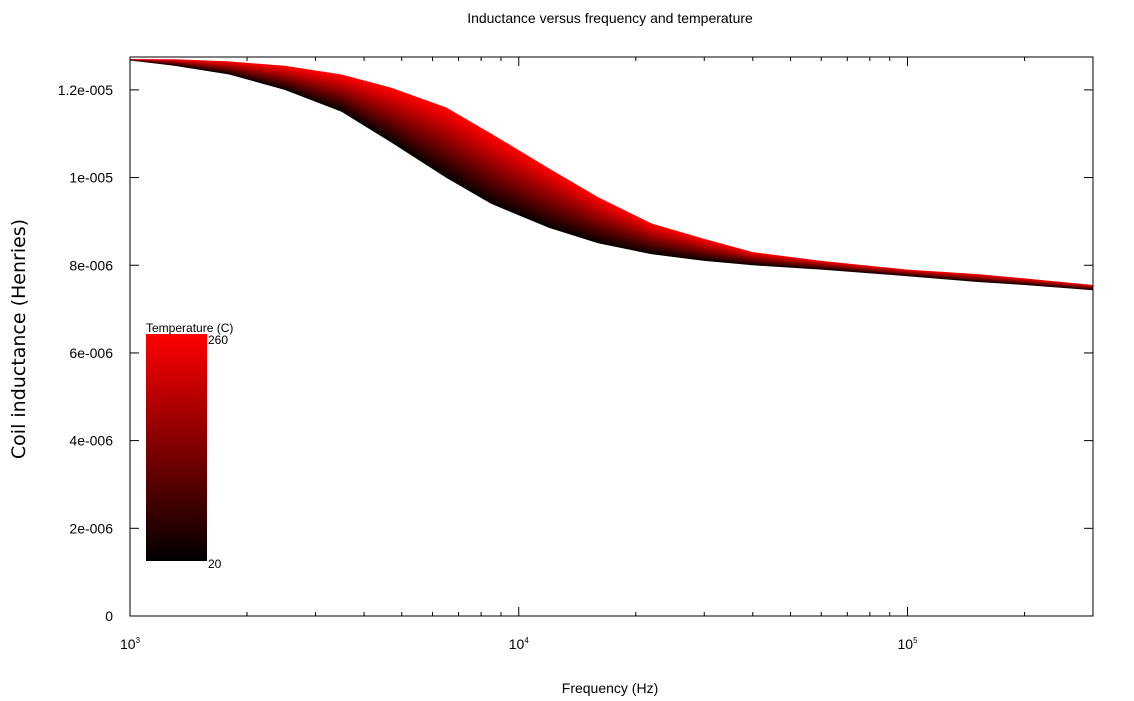 The height and width of the screenshot is (701, 1134). Describe the element at coordinates (215, 564) in the screenshot. I see `colorbar-min-label: 20` at that location.